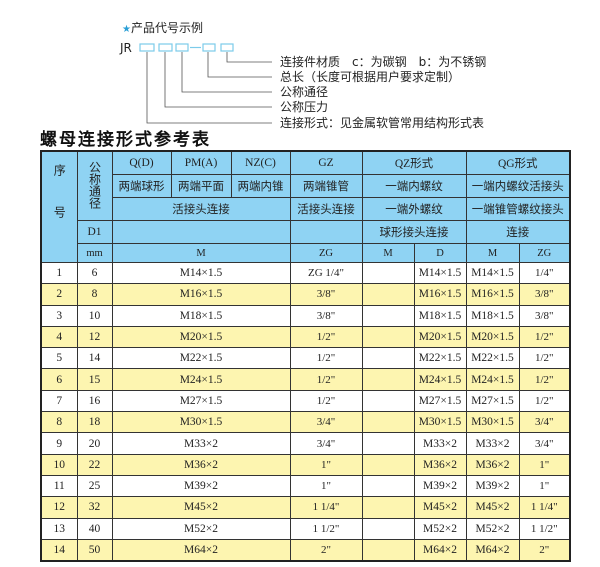 The image size is (600, 567). Describe the element at coordinates (414, 232) in the screenshot. I see `header-qz-desc3: 球形接头连接` at that location.